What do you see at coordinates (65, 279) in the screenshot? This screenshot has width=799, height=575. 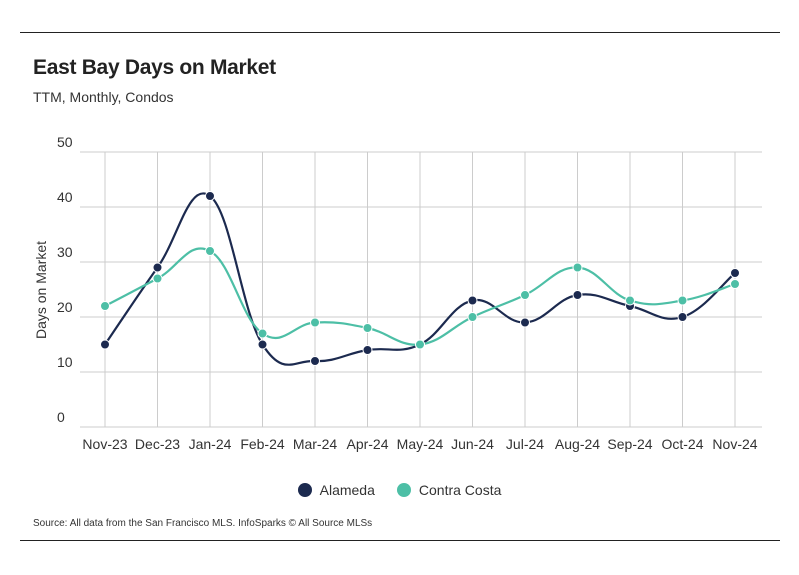 I see `y-axis-ticks: 0 10 20 30 40 50` at bounding box center [65, 279].